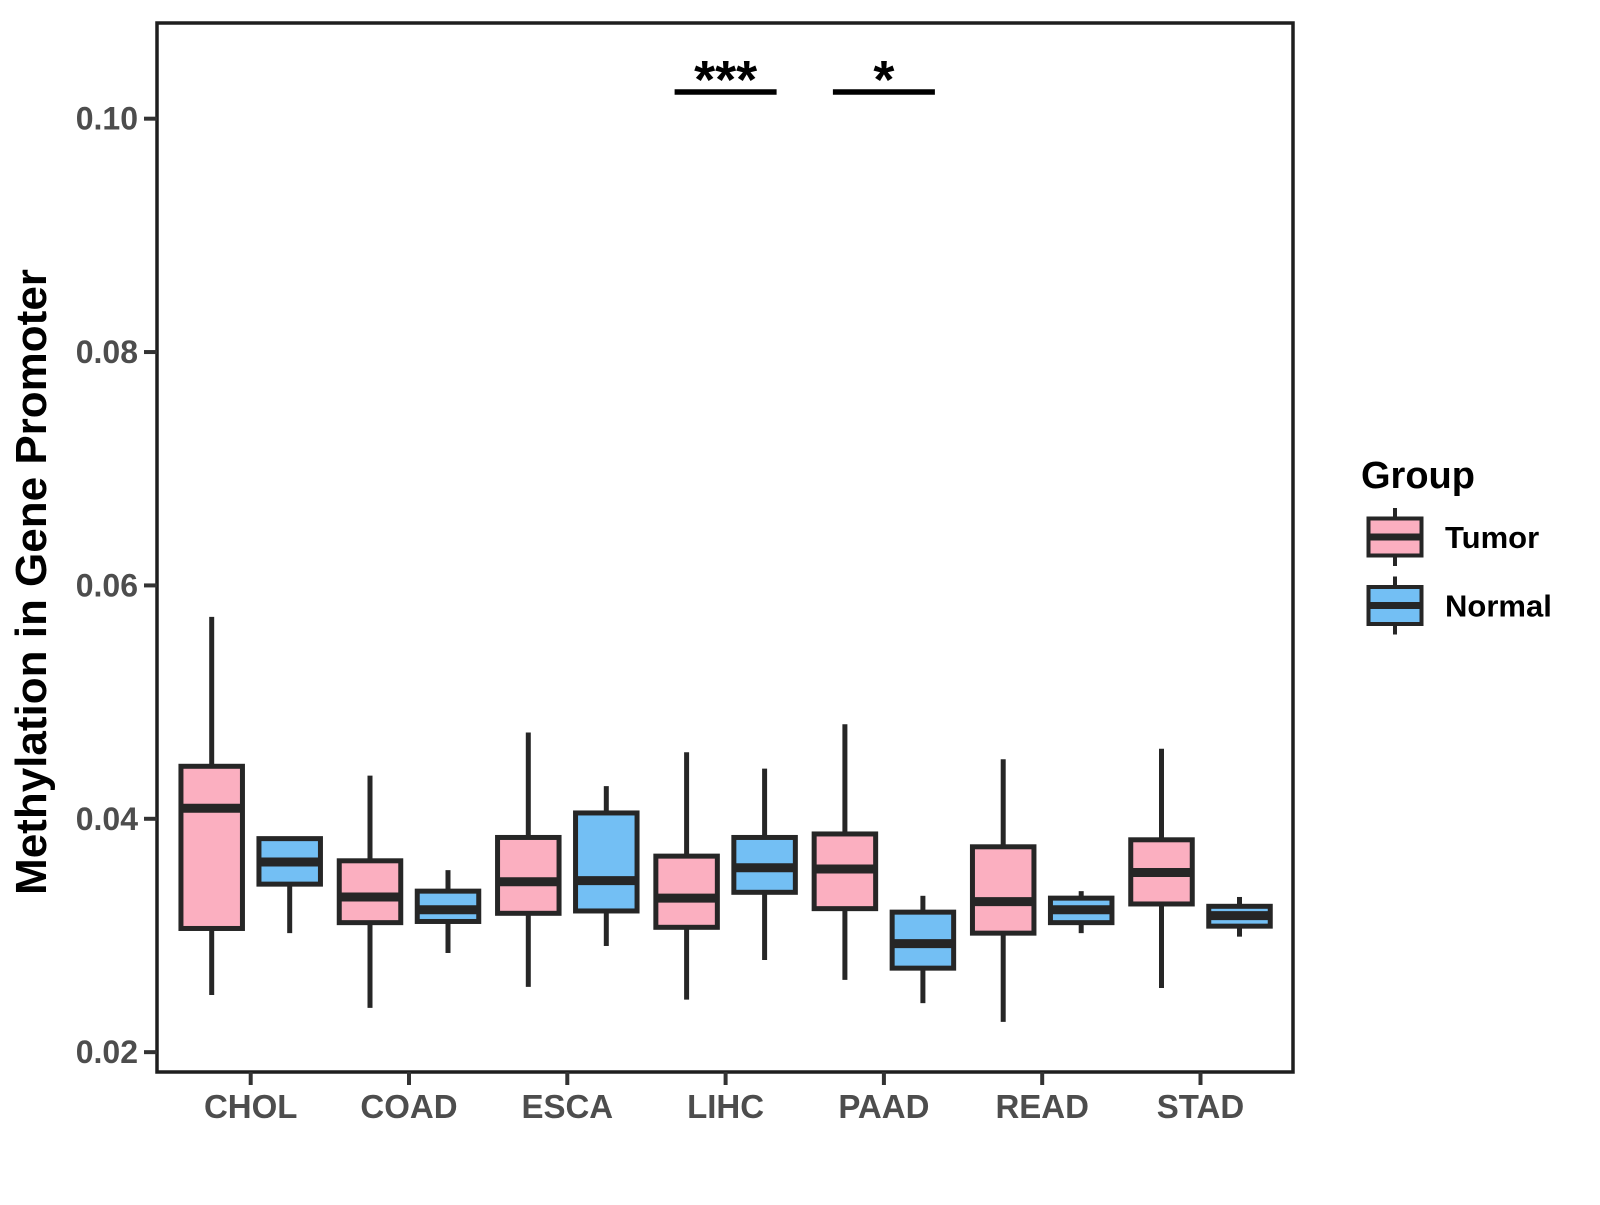 This screenshot has height=1205, width=1600. What do you see at coordinates (107, 119) in the screenshot?
I see `y-tick-label: 0.10` at bounding box center [107, 119].